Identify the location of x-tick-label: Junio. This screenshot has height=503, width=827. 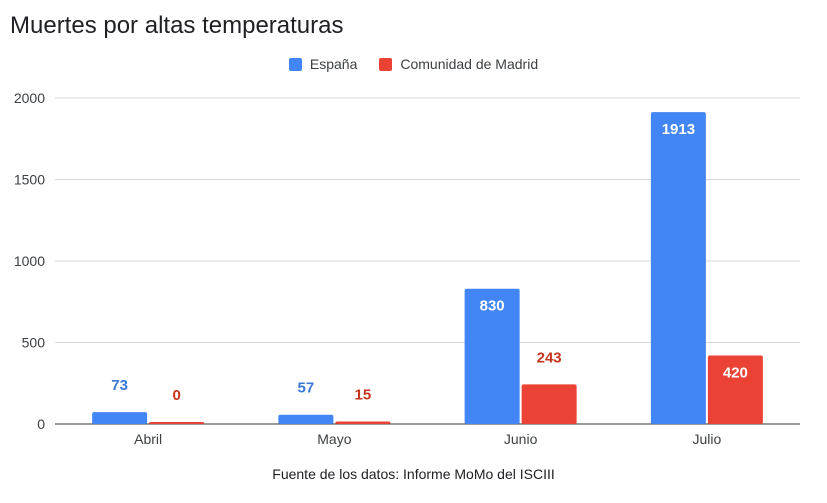
(521, 439).